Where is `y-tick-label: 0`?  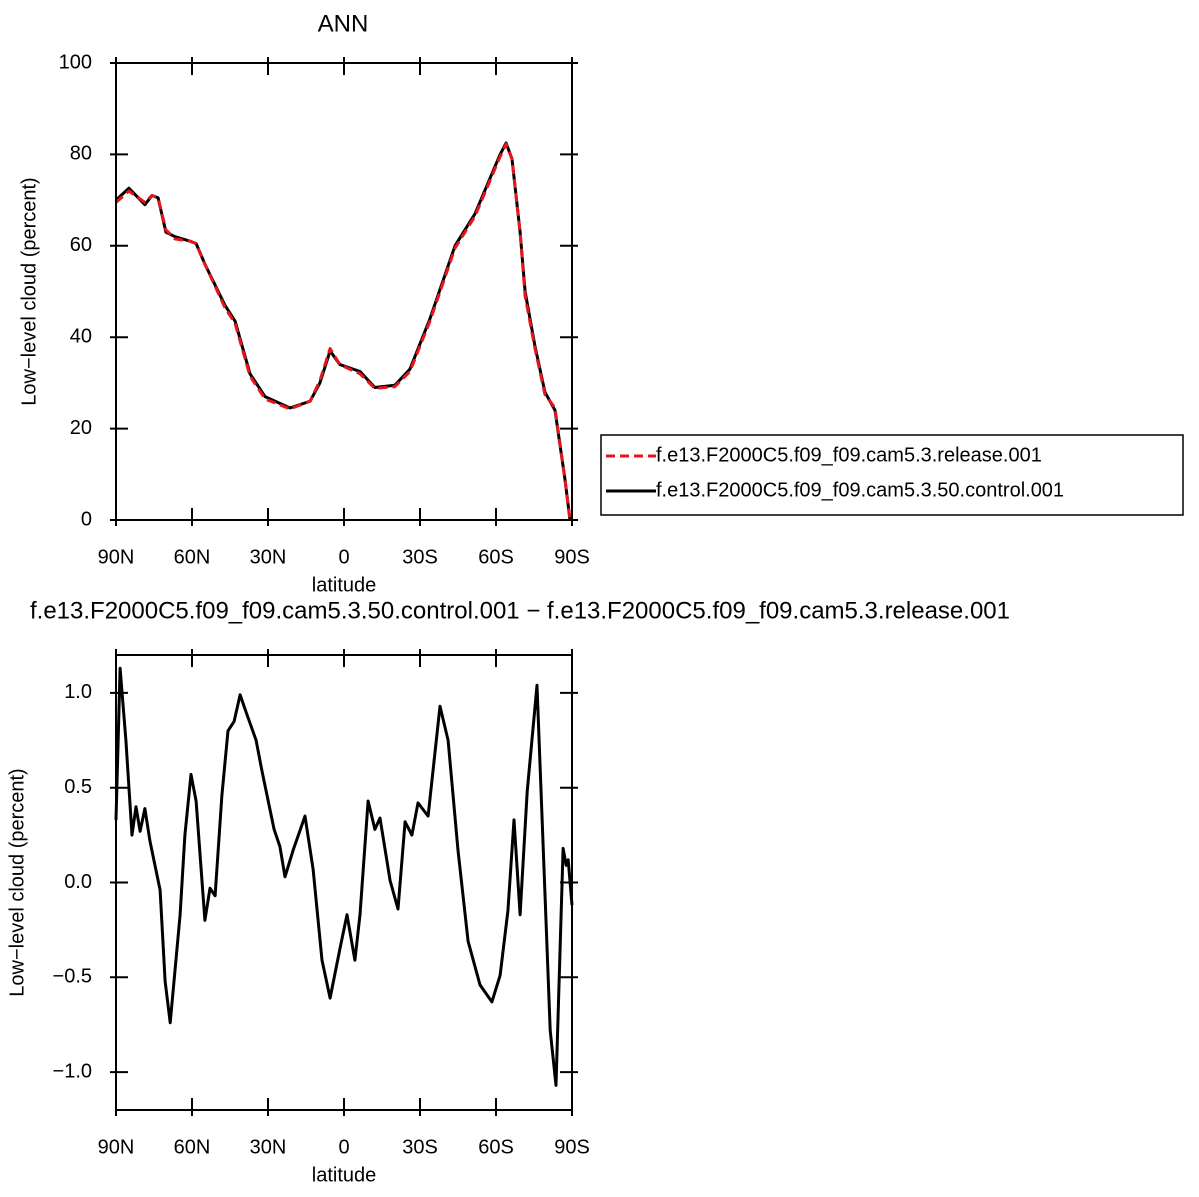 y-tick-label: 0 is located at coordinates (86, 519).